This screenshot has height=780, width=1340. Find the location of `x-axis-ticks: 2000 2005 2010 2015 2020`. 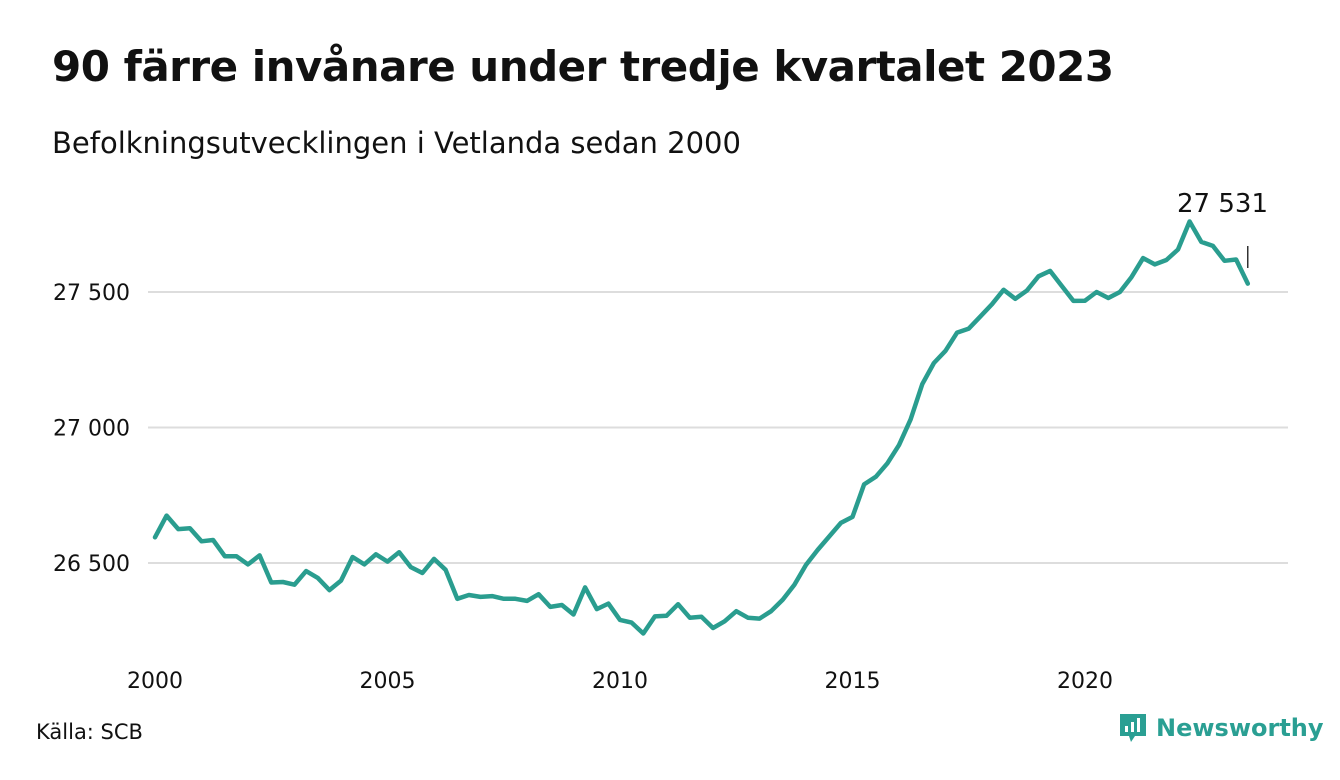

x-axis-ticks: 2000 2005 2010 2015 2020 is located at coordinates (620, 681).